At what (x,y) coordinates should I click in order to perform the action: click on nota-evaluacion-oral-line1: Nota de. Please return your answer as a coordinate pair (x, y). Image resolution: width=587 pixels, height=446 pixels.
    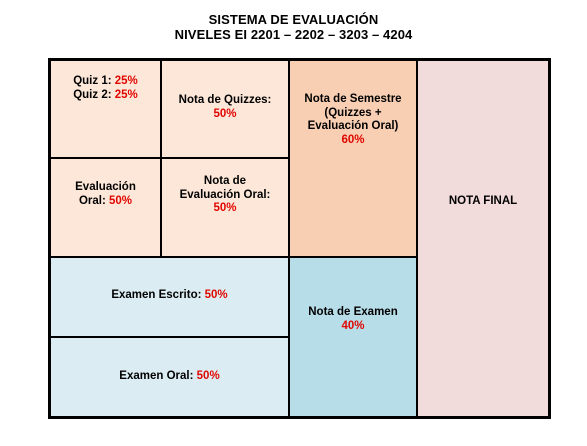
    Looking at the image, I should click on (225, 181).